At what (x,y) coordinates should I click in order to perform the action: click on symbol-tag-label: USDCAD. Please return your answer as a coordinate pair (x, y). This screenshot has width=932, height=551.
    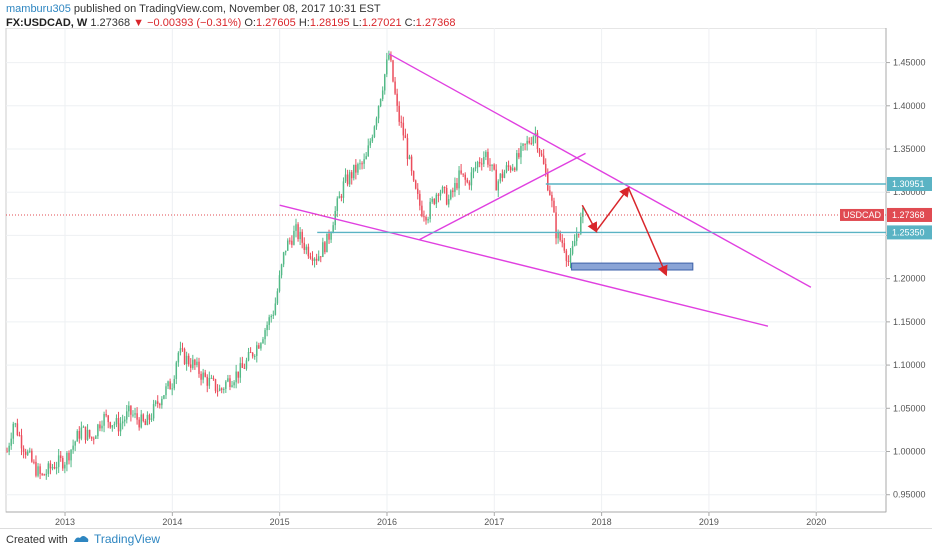
    Looking at the image, I should click on (862, 215).